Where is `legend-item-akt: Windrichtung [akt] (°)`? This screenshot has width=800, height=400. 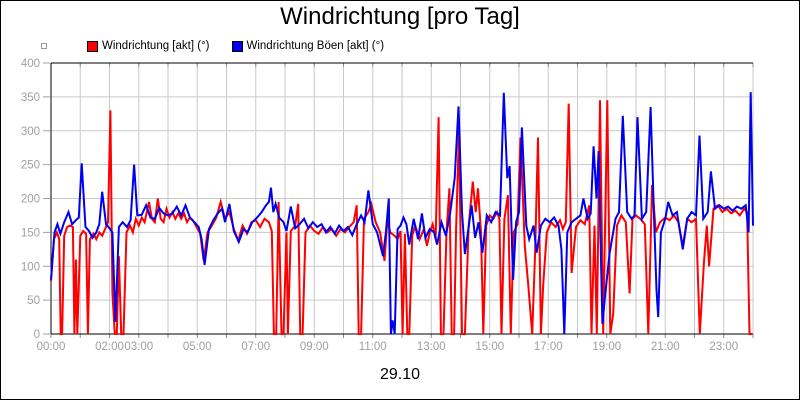 legend-item-akt: Windrichtung [akt] (°) is located at coordinates (148, 46).